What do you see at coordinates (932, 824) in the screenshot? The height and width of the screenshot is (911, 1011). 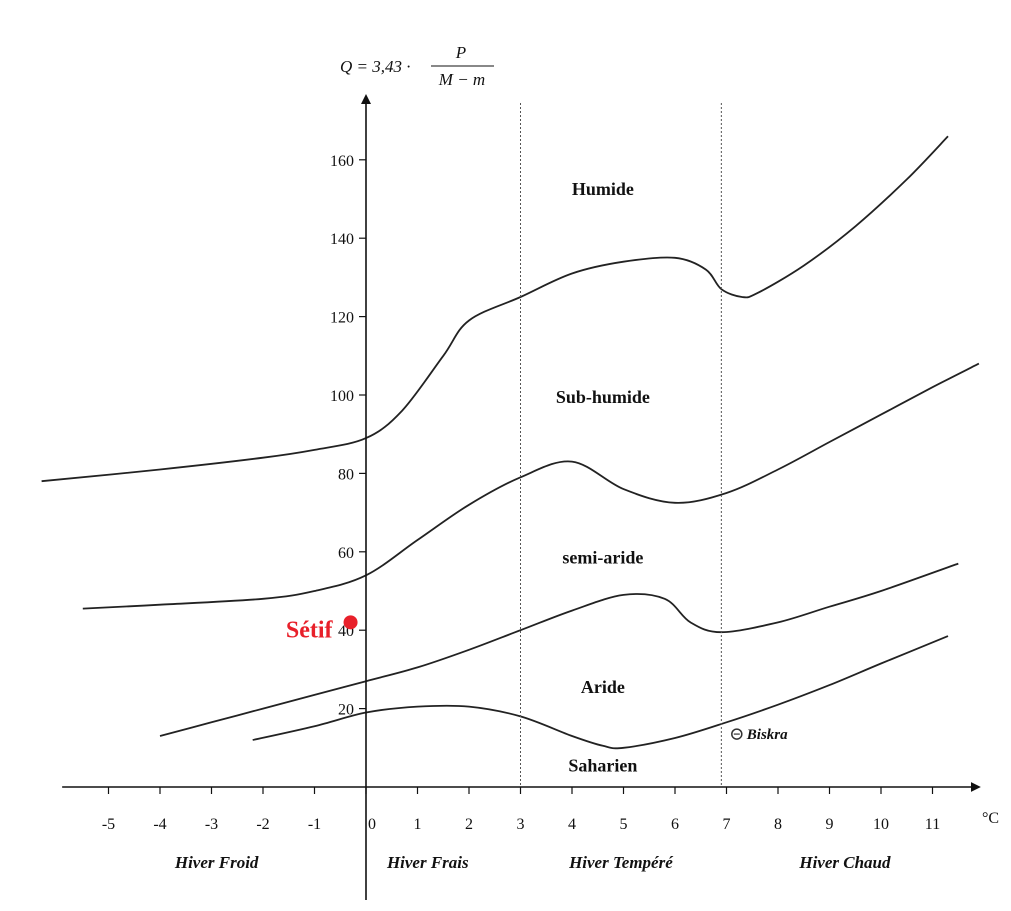 I see `x-tick-label: 11` at bounding box center [932, 824].